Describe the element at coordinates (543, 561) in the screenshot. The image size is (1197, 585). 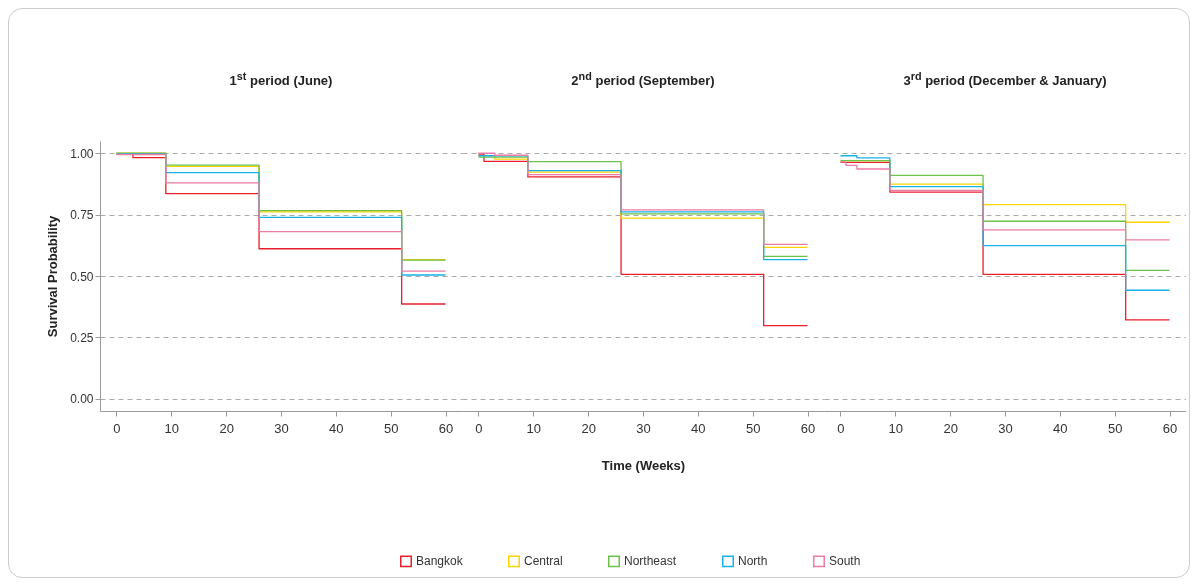
I see `legend-label: Central` at that location.